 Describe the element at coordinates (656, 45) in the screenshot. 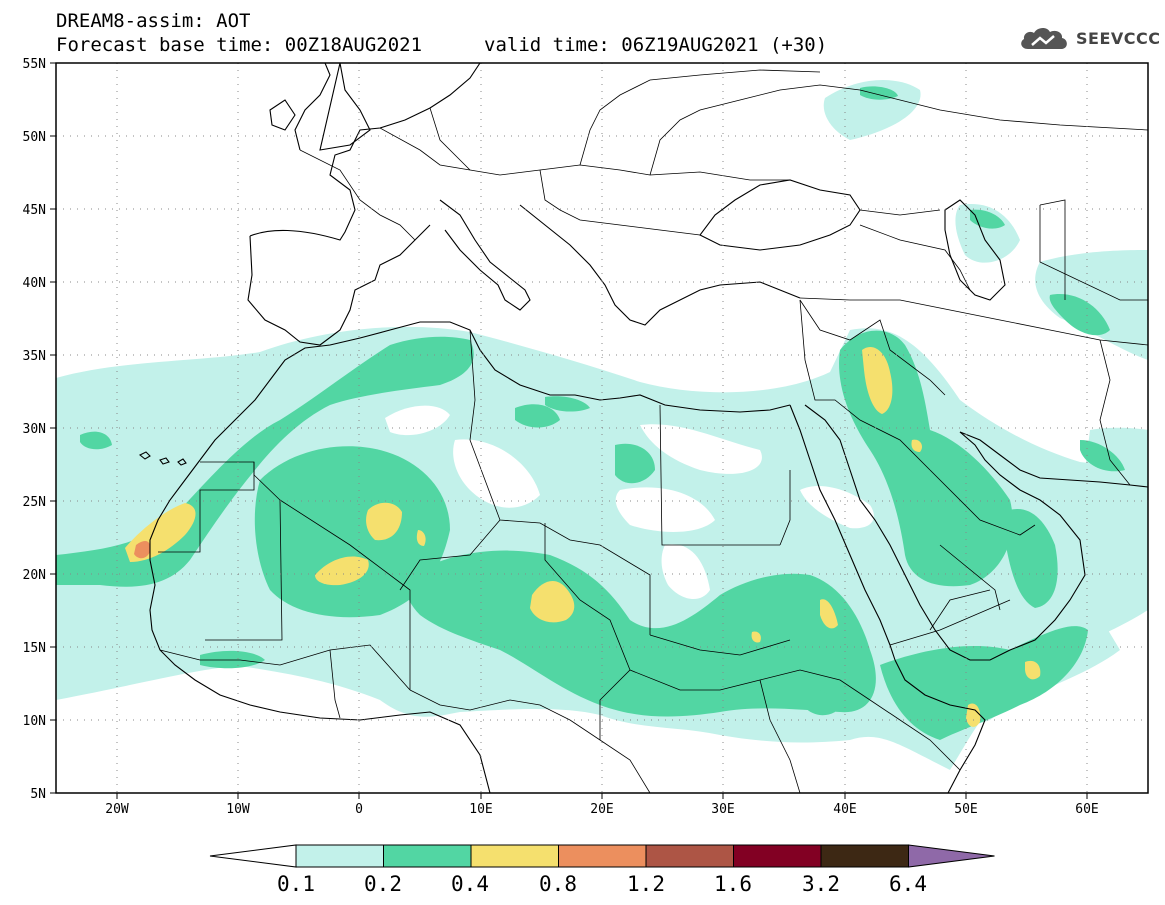

I see `valid-time: valid time: 06Z19AUG2021 (+30)` at that location.